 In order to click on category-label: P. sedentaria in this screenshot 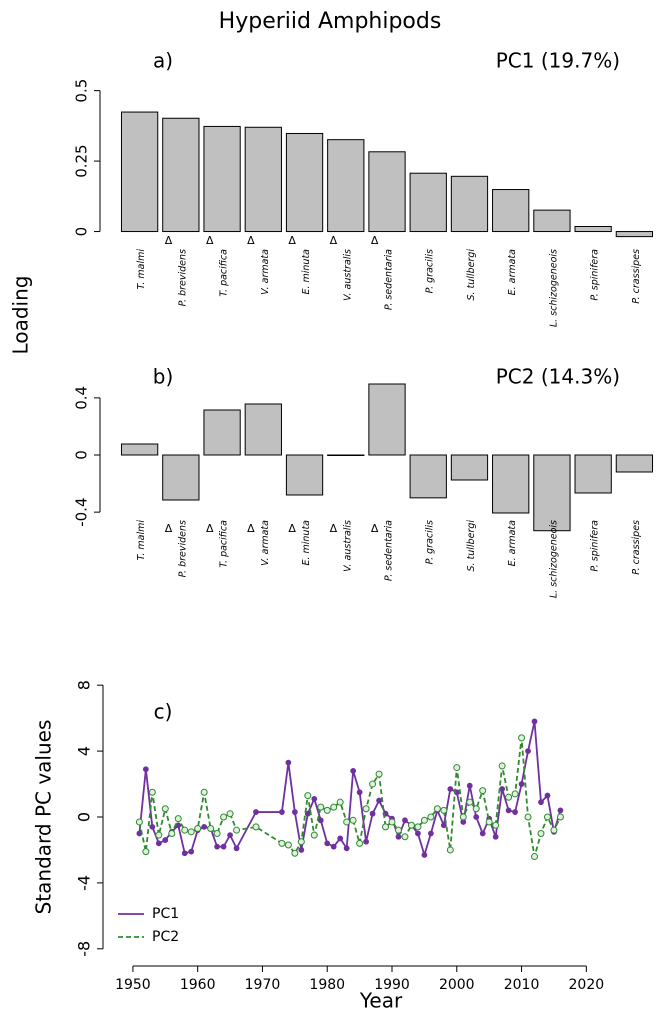, I will do `click(389, 279)`.